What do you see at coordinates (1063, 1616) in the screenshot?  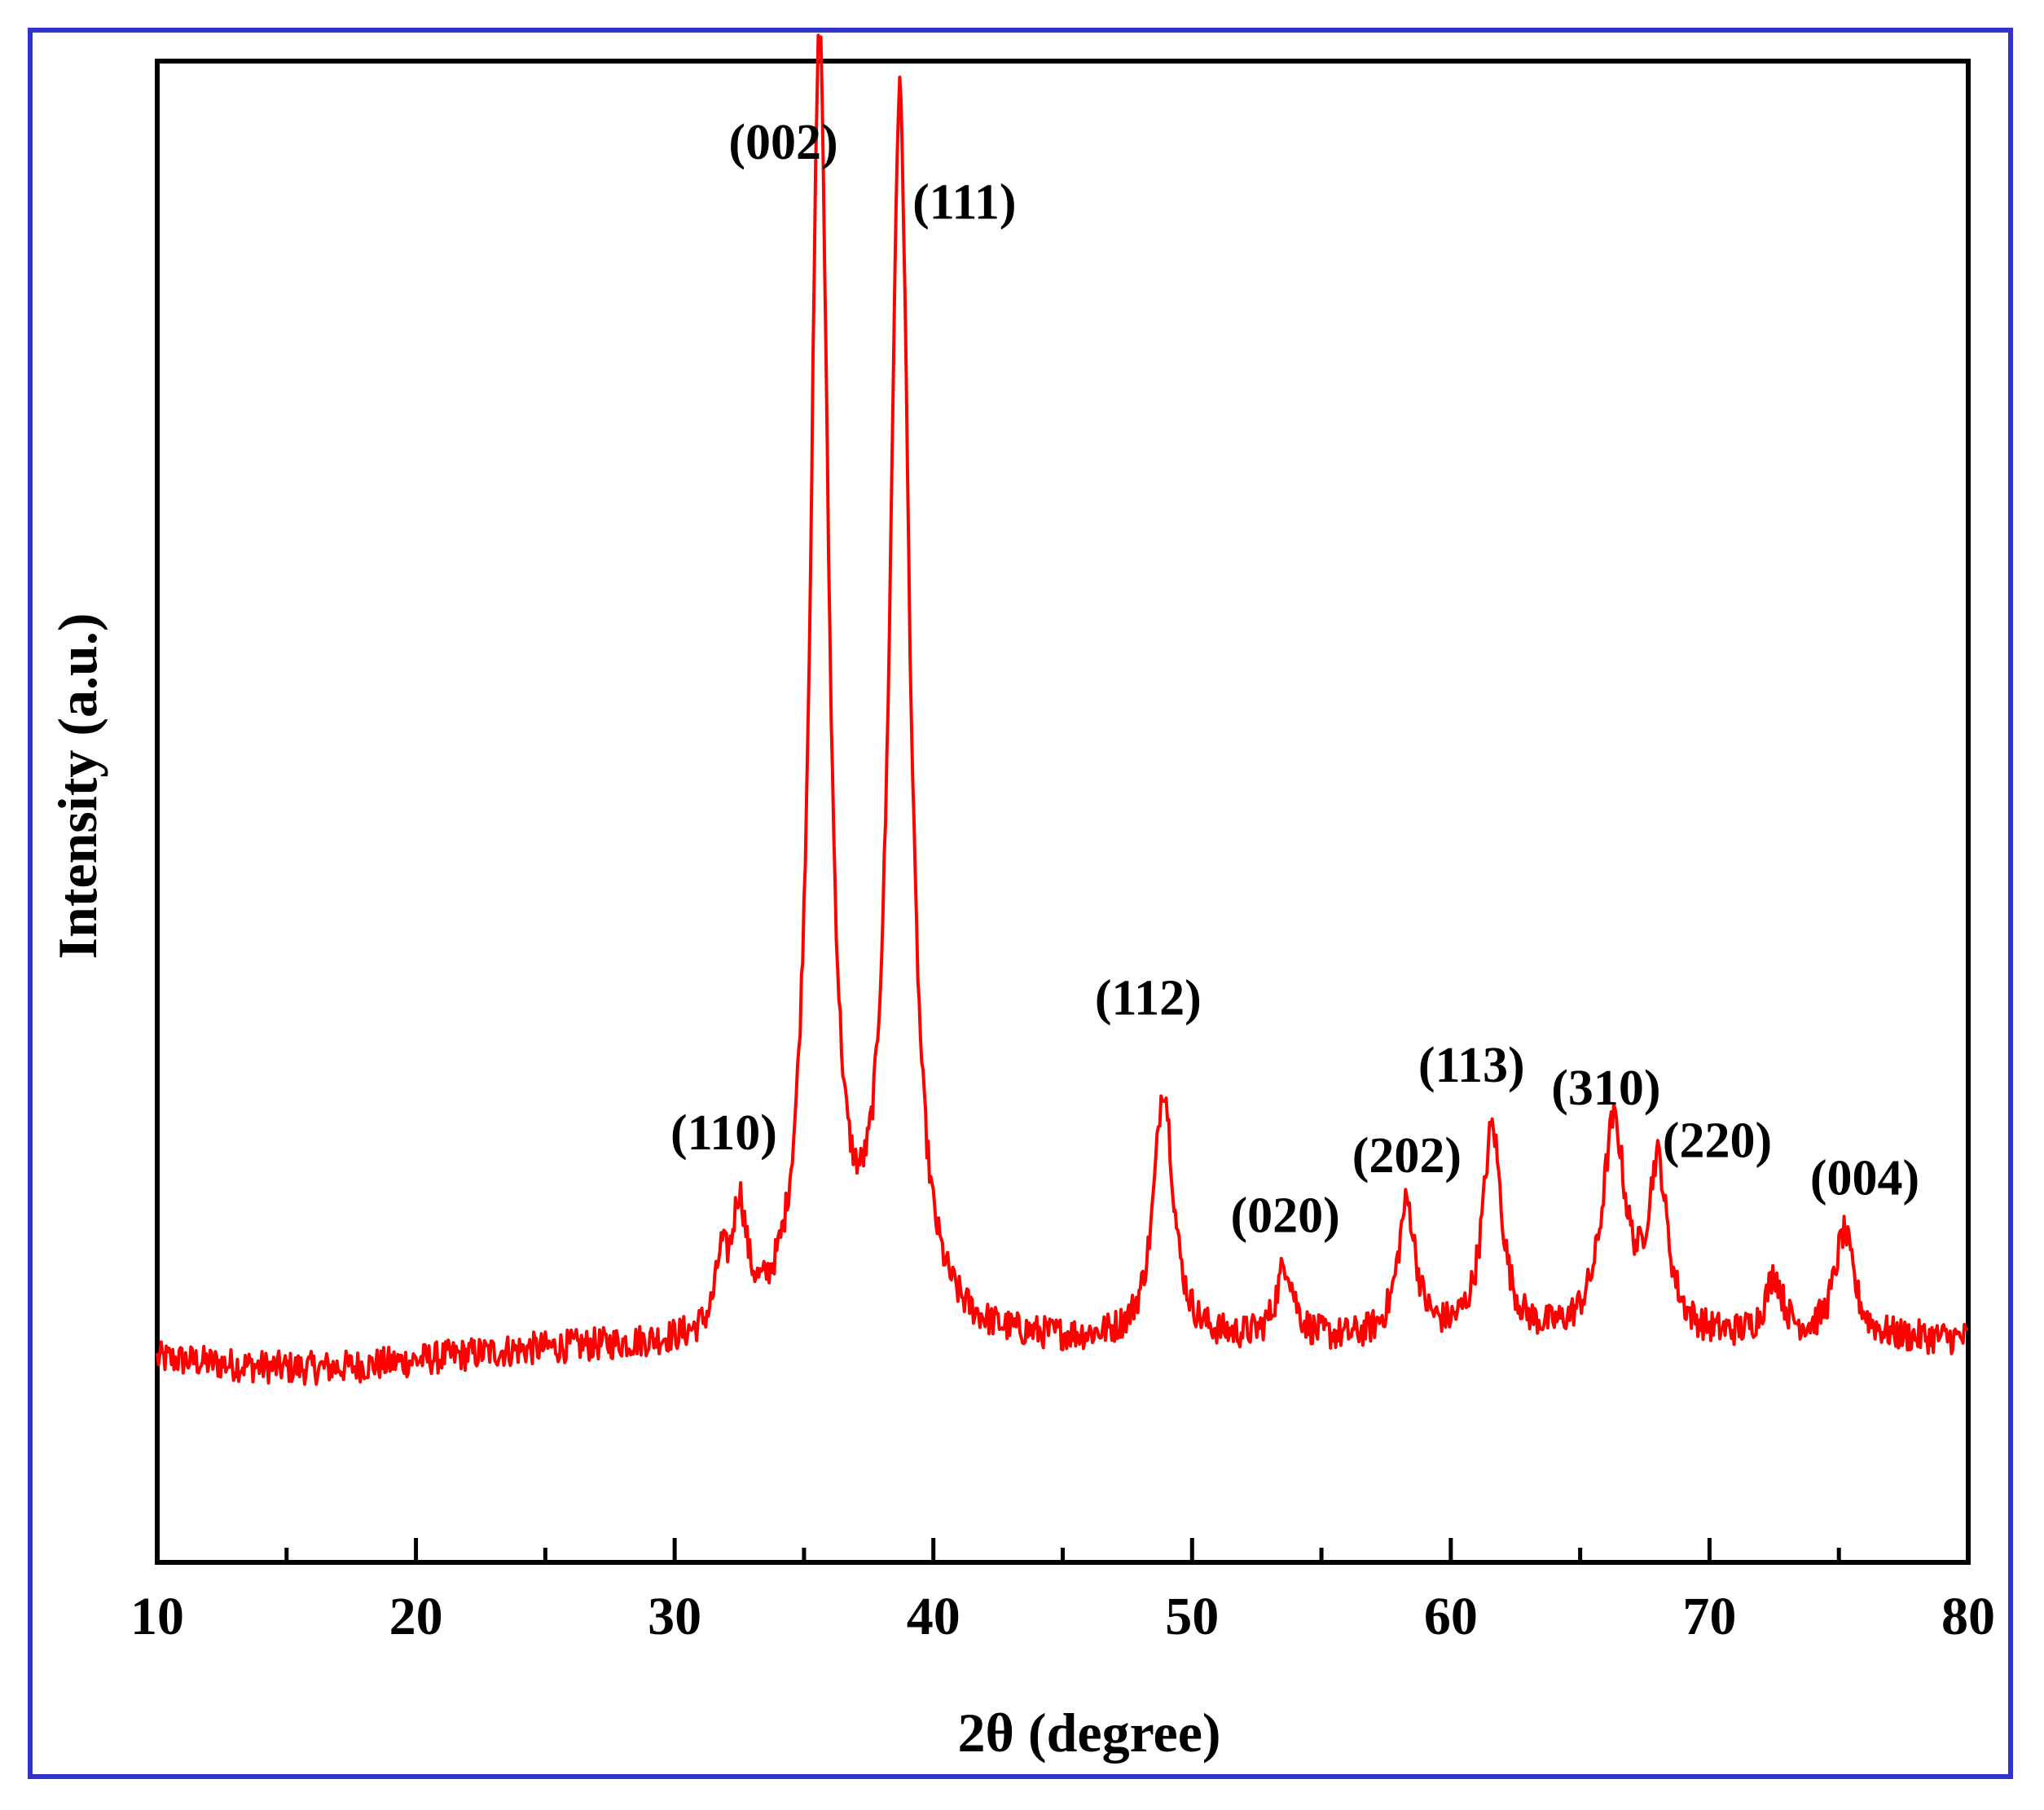 I see `x-axis-tick-labels: 10 20 30 40 50 60 70 80` at bounding box center [1063, 1616].